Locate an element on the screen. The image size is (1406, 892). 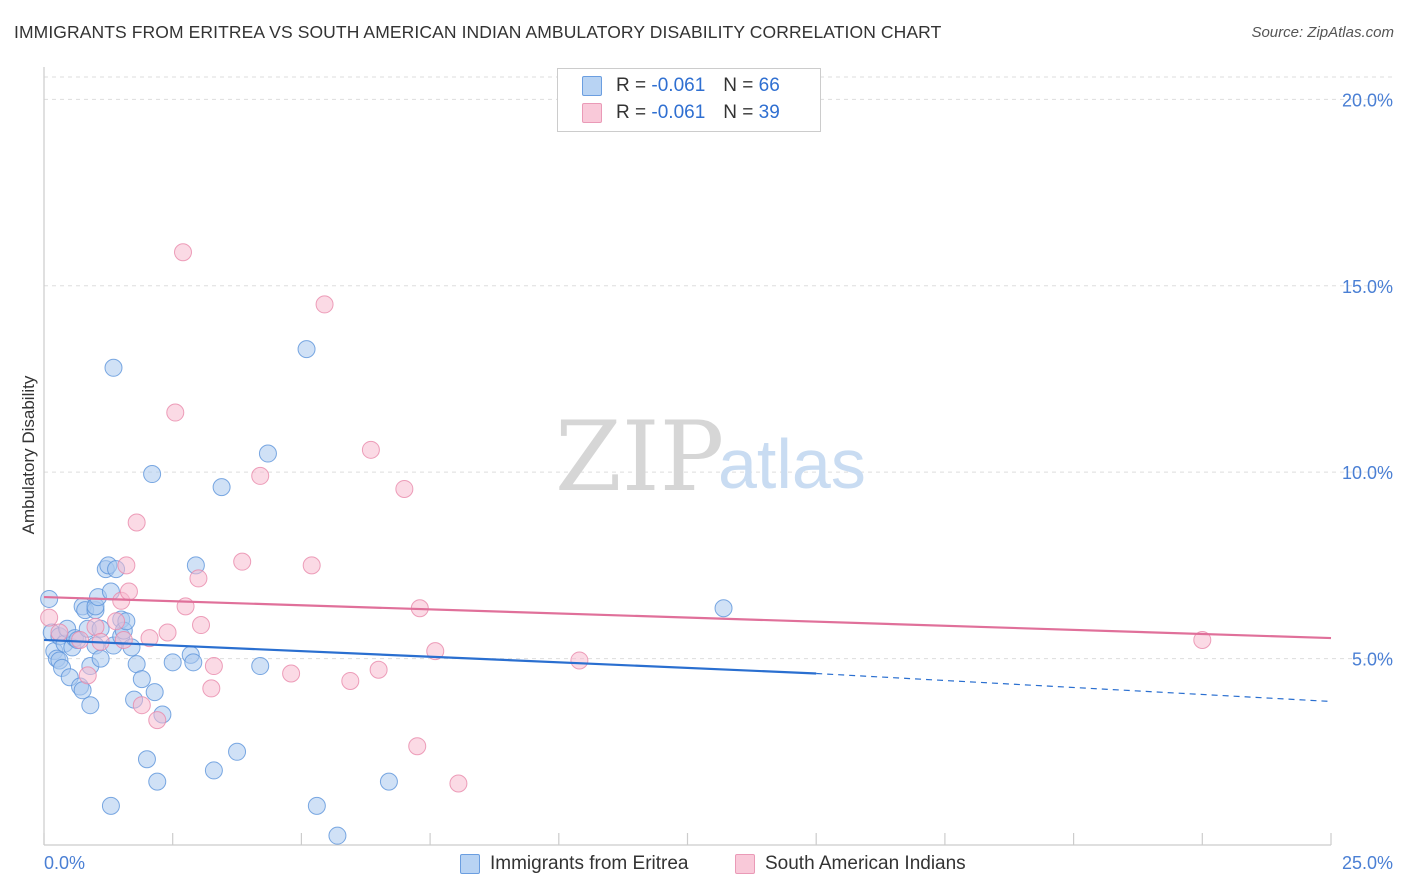
series-swatch-blue is located at coordinates (470, 864).